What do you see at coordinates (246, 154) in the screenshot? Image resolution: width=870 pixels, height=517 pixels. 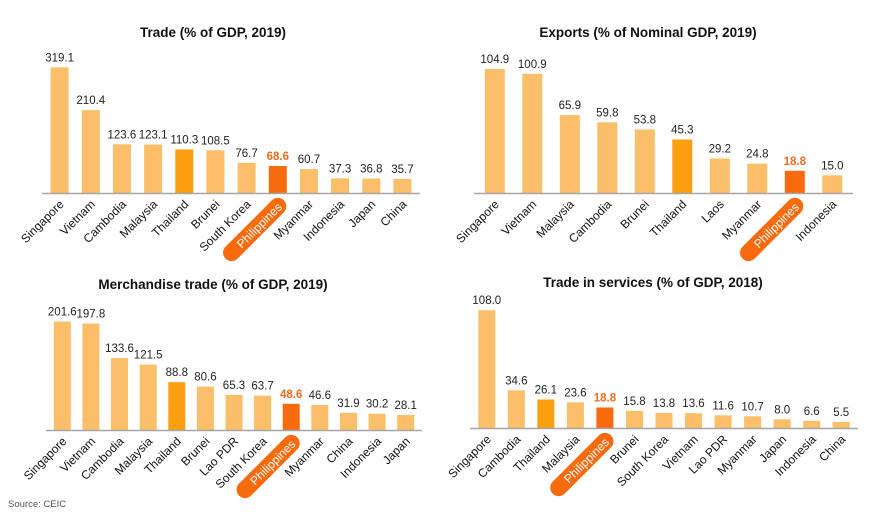 I see `value-label: 76.7` at bounding box center [246, 154].